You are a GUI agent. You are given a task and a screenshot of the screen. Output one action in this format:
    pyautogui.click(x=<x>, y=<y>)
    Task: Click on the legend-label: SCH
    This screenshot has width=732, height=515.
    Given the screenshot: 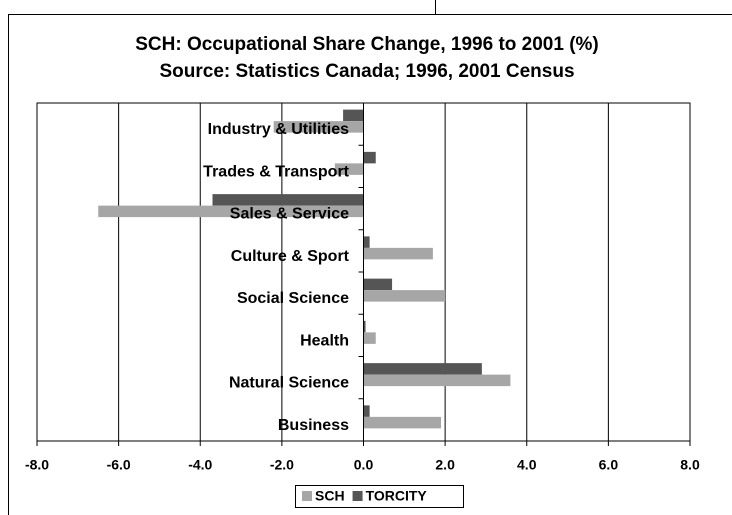 What is the action you would take?
    pyautogui.click(x=330, y=496)
    